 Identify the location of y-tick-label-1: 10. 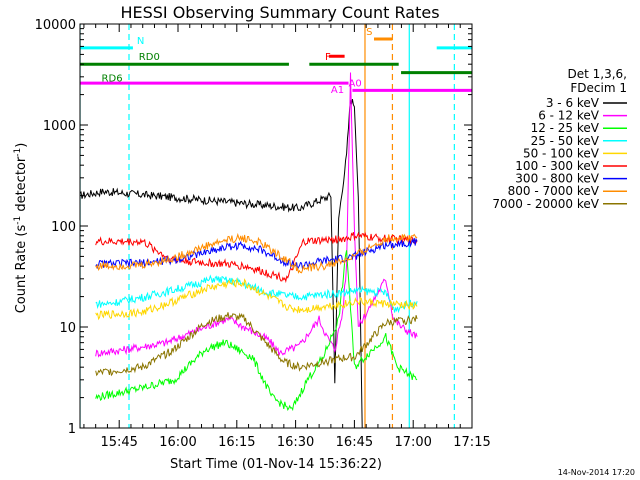
(67, 328).